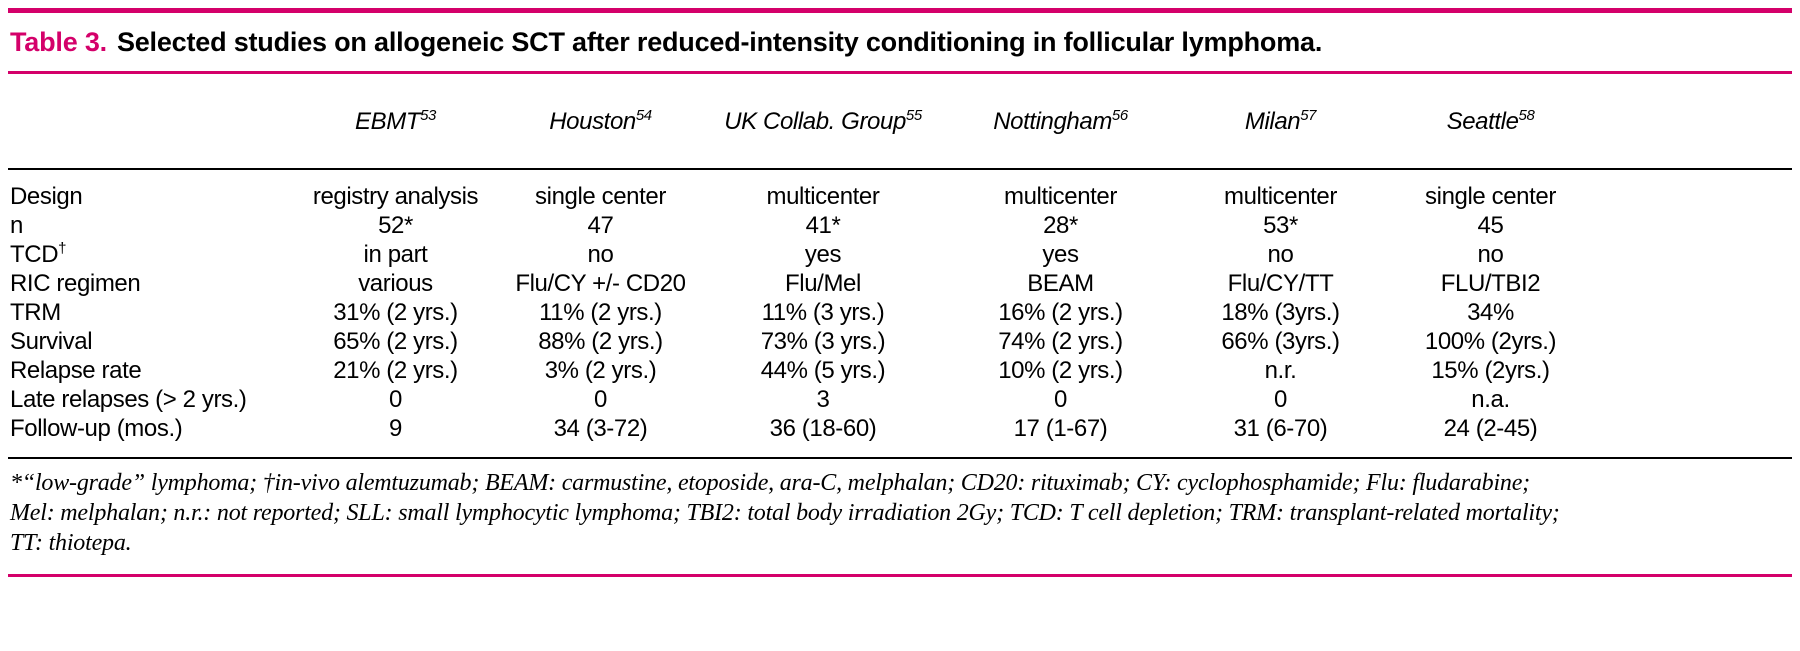  What do you see at coordinates (1490, 370) in the screenshot?
I see `cell: 15% (2yrs.)` at bounding box center [1490, 370].